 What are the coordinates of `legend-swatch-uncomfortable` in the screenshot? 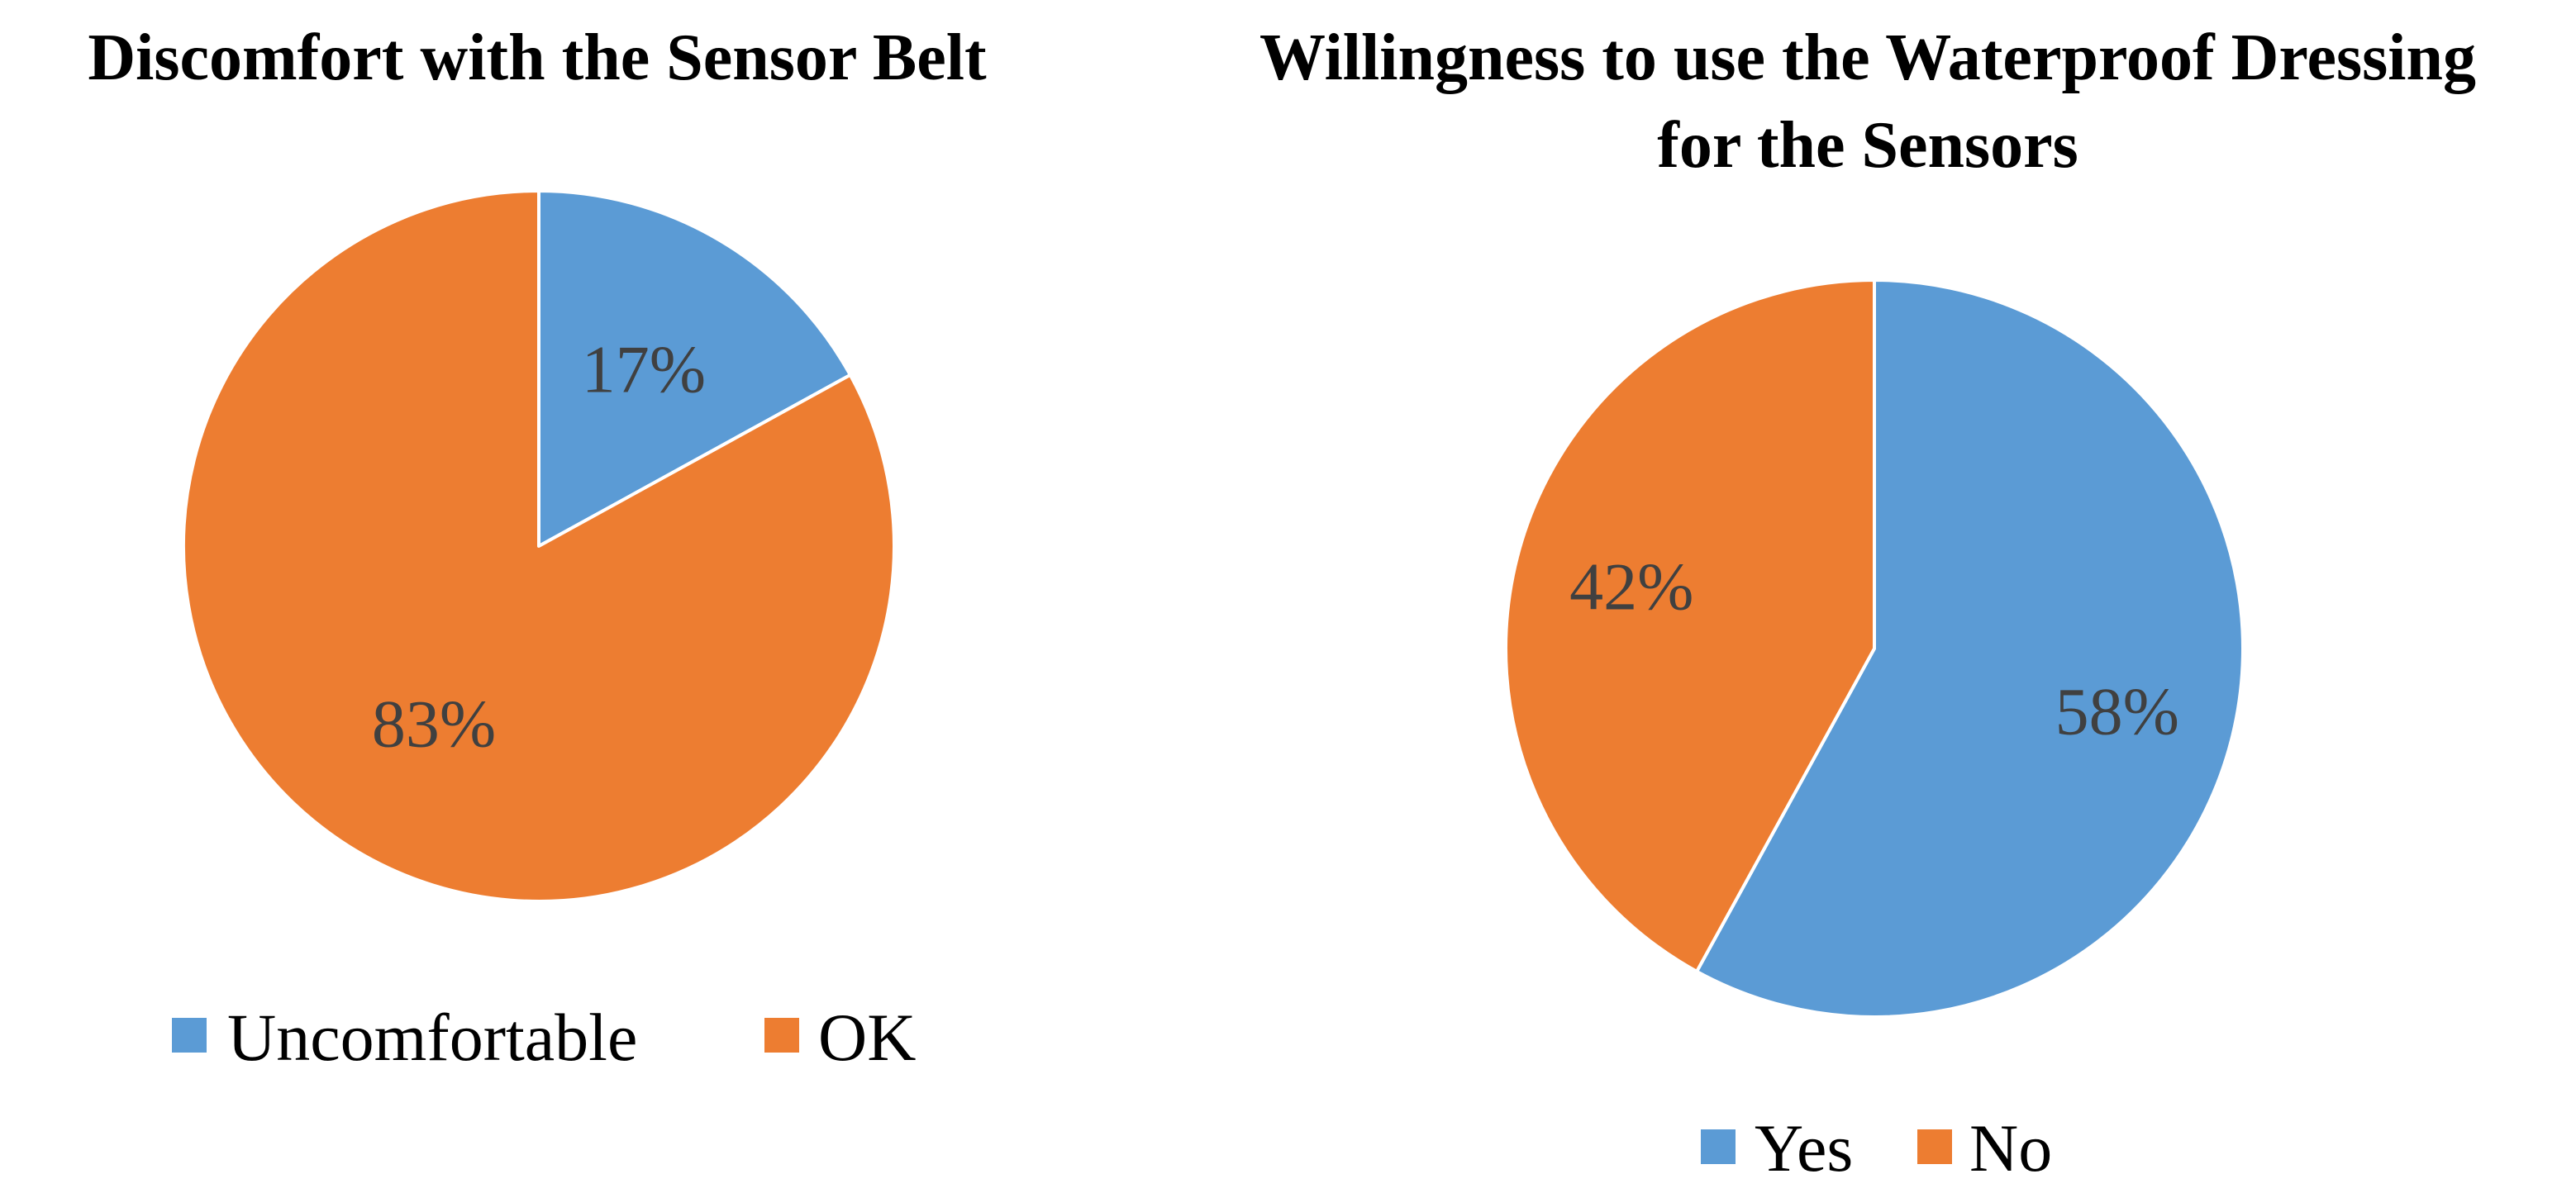 It's located at (190, 1035).